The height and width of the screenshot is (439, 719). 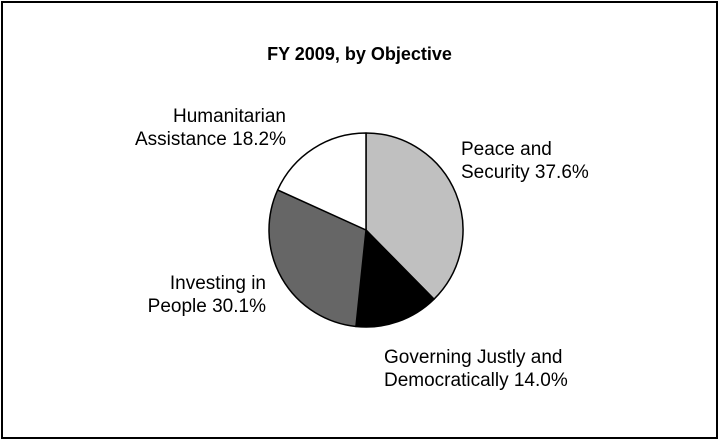 What do you see at coordinates (217, 283) in the screenshot?
I see `slice-label-line: Investing in` at bounding box center [217, 283].